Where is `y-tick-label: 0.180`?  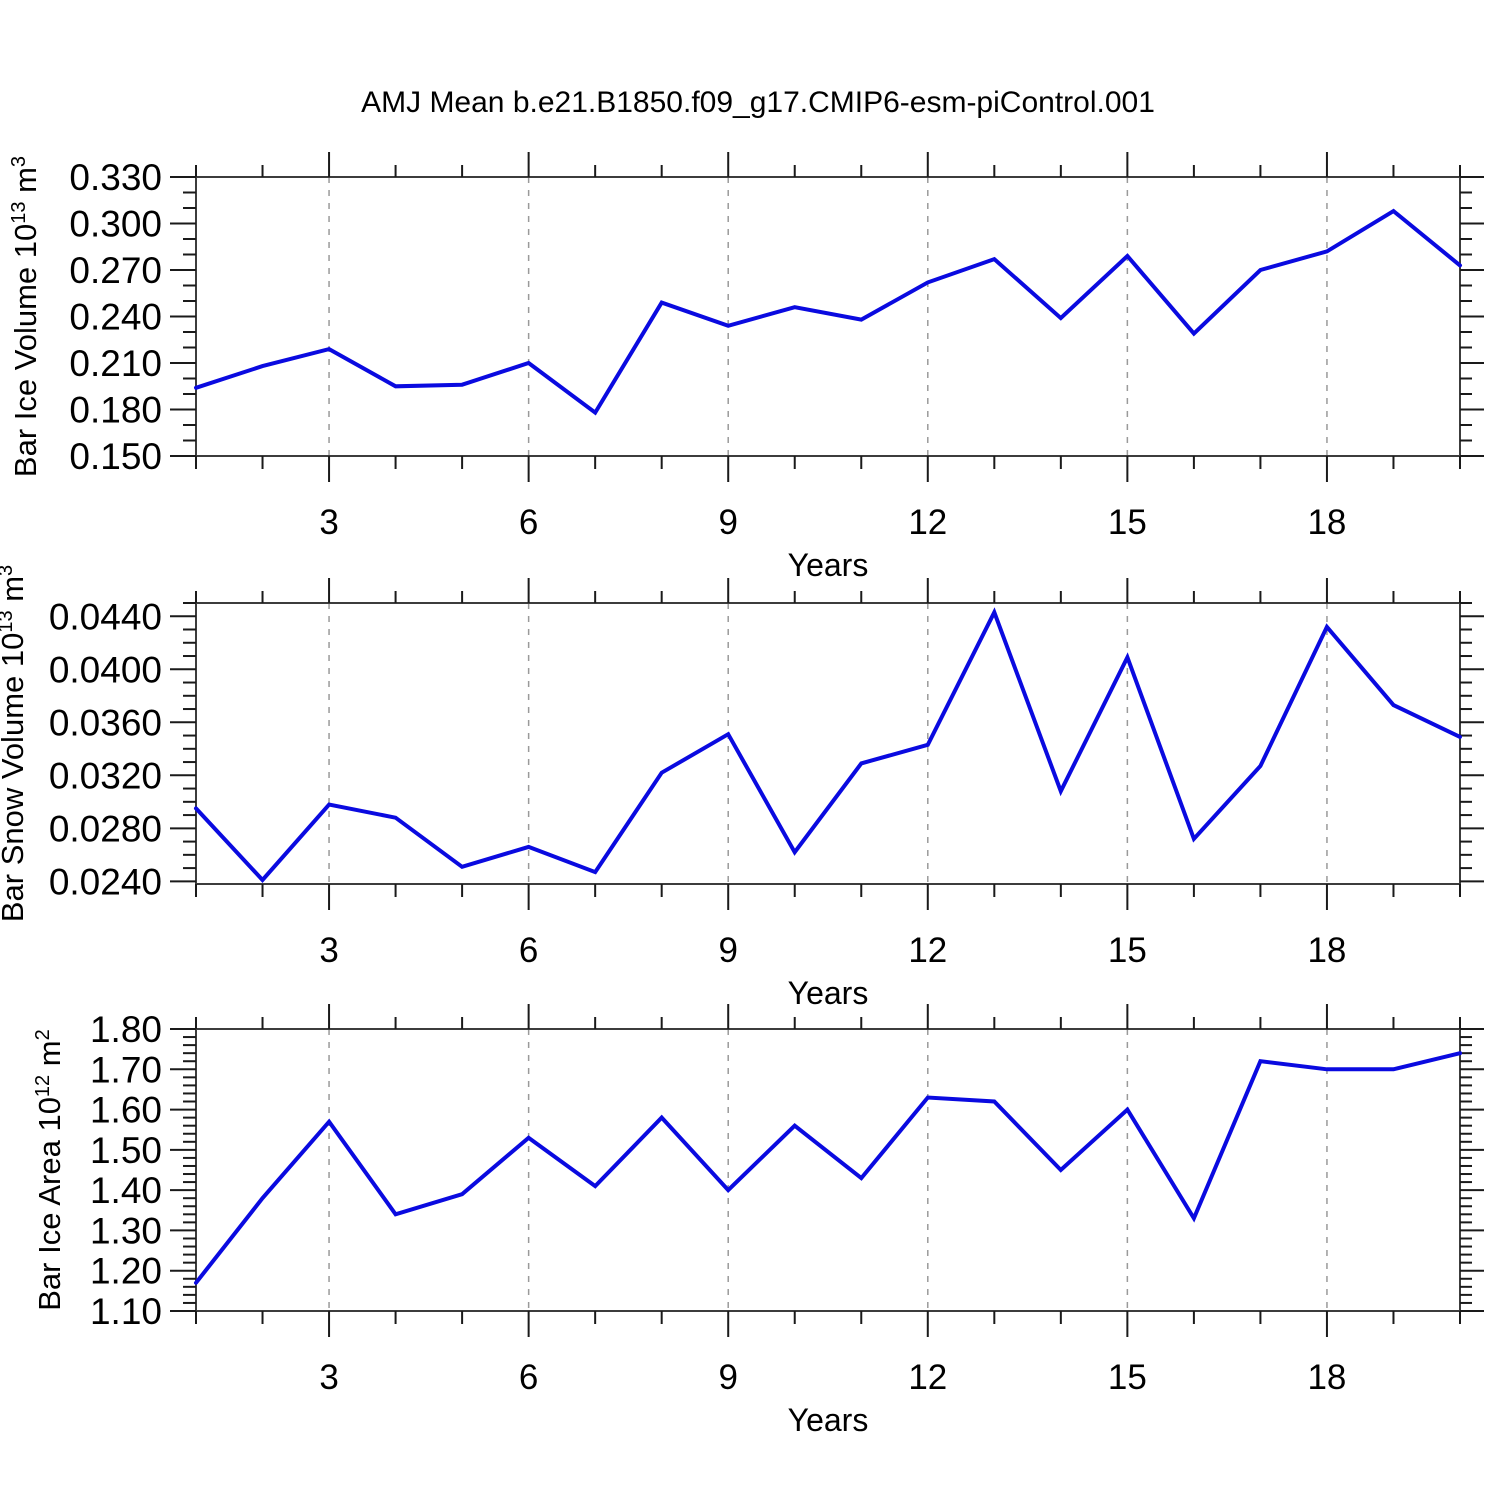
y-tick-label: 0.180 is located at coordinates (115, 410).